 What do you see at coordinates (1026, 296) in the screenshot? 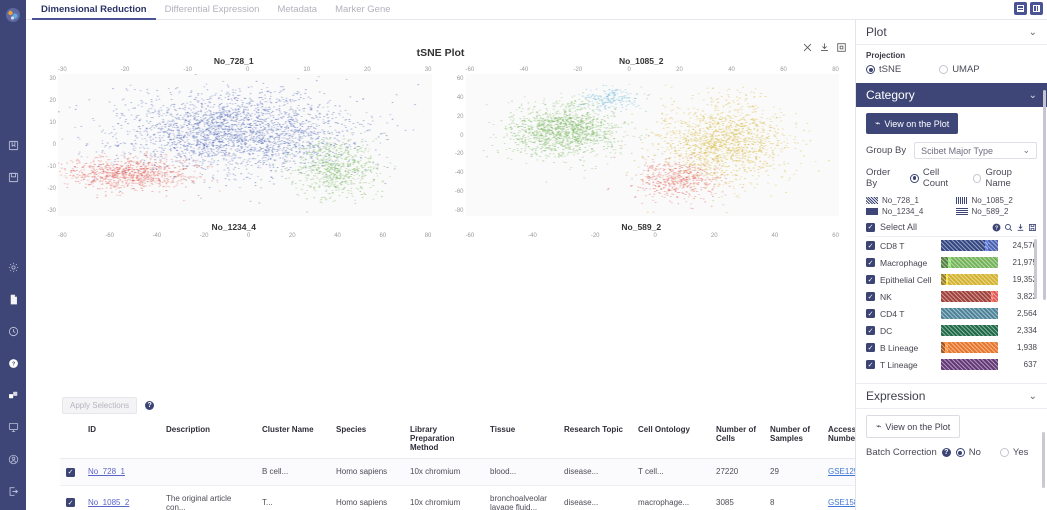
I see `category-value: 3,823` at bounding box center [1026, 296].